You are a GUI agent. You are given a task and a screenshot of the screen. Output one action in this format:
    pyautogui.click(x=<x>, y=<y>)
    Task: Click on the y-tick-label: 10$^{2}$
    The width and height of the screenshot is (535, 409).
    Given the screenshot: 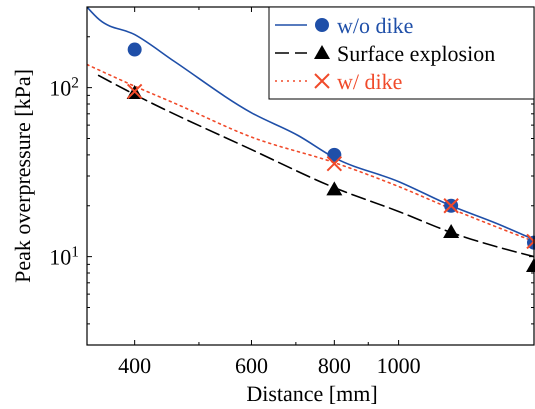 What is the action you would take?
    pyautogui.click(x=64, y=87)
    